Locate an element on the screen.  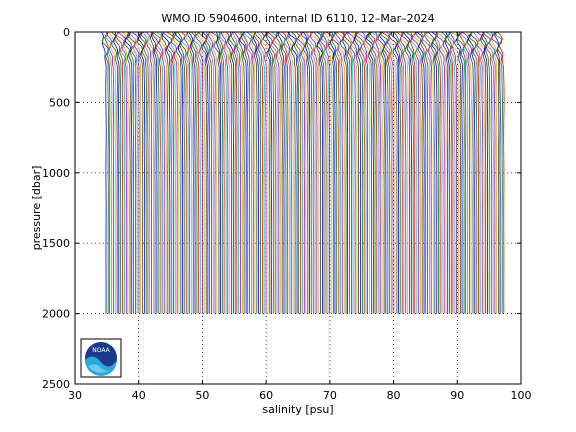
x-tick-label: 50 is located at coordinates (202, 395).